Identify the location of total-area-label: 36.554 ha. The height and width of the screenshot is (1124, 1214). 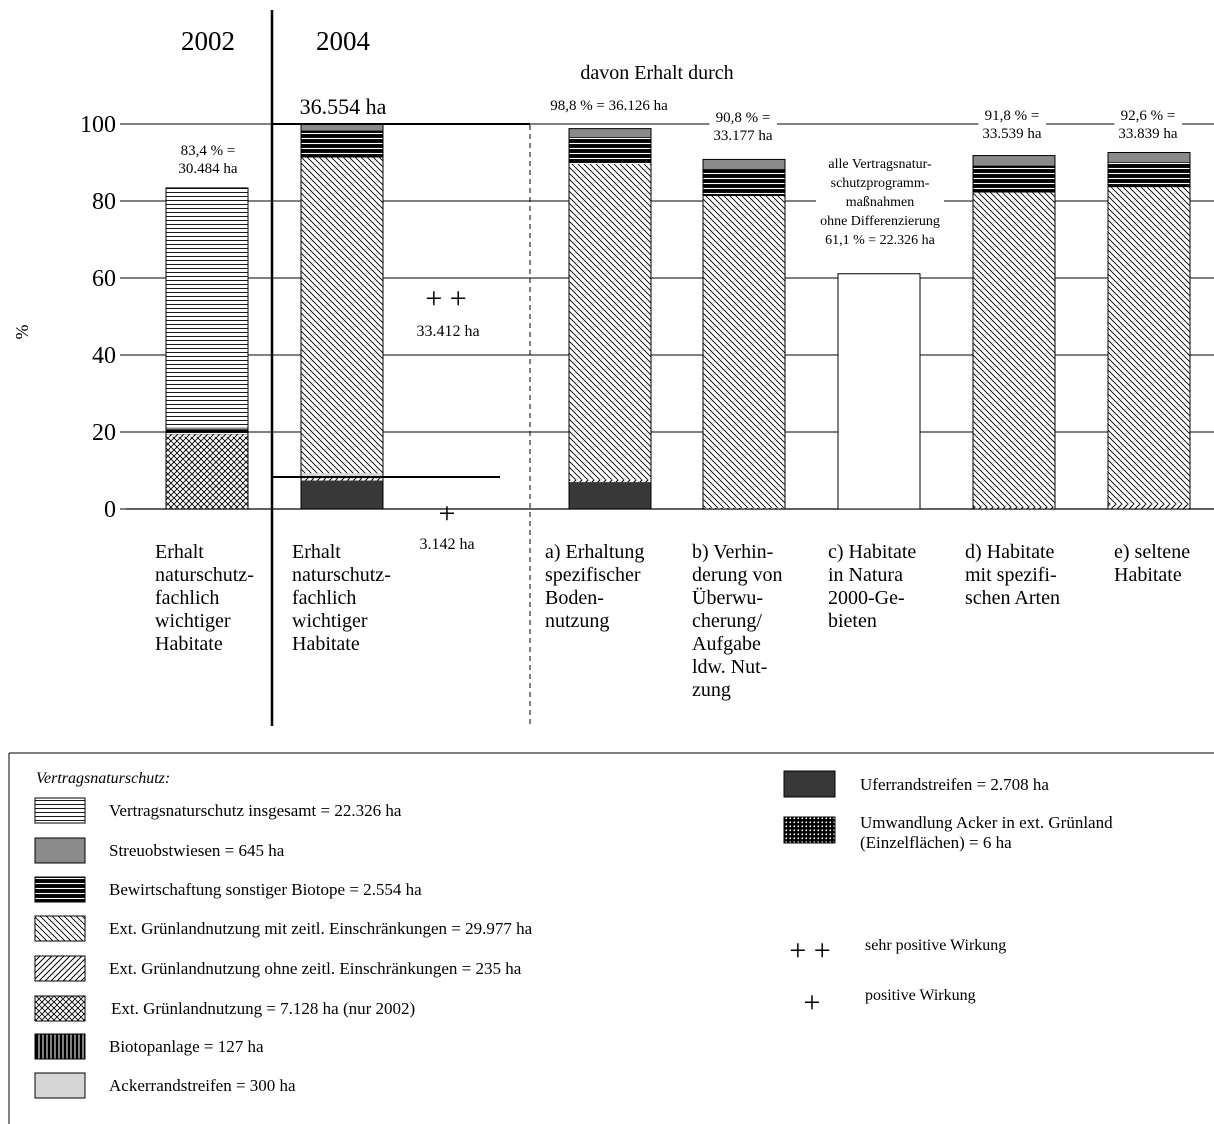
(343, 106).